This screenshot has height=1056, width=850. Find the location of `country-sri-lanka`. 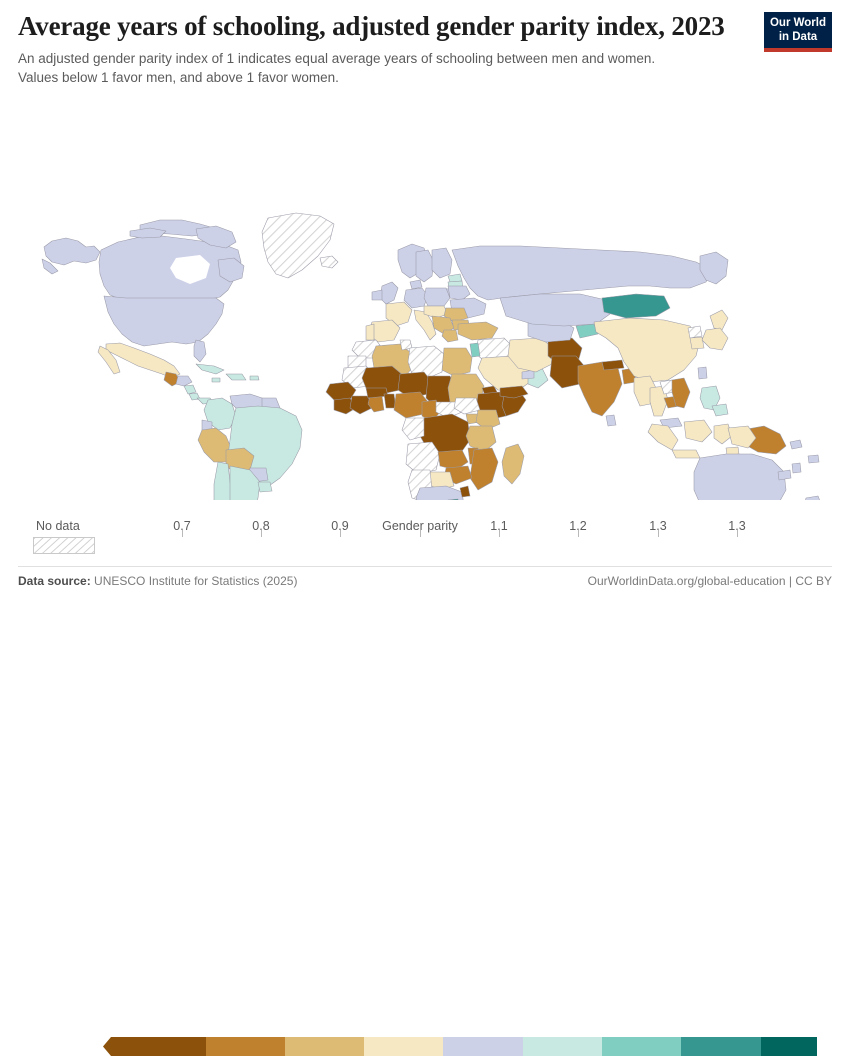

country-sri-lanka is located at coordinates (611, 420).